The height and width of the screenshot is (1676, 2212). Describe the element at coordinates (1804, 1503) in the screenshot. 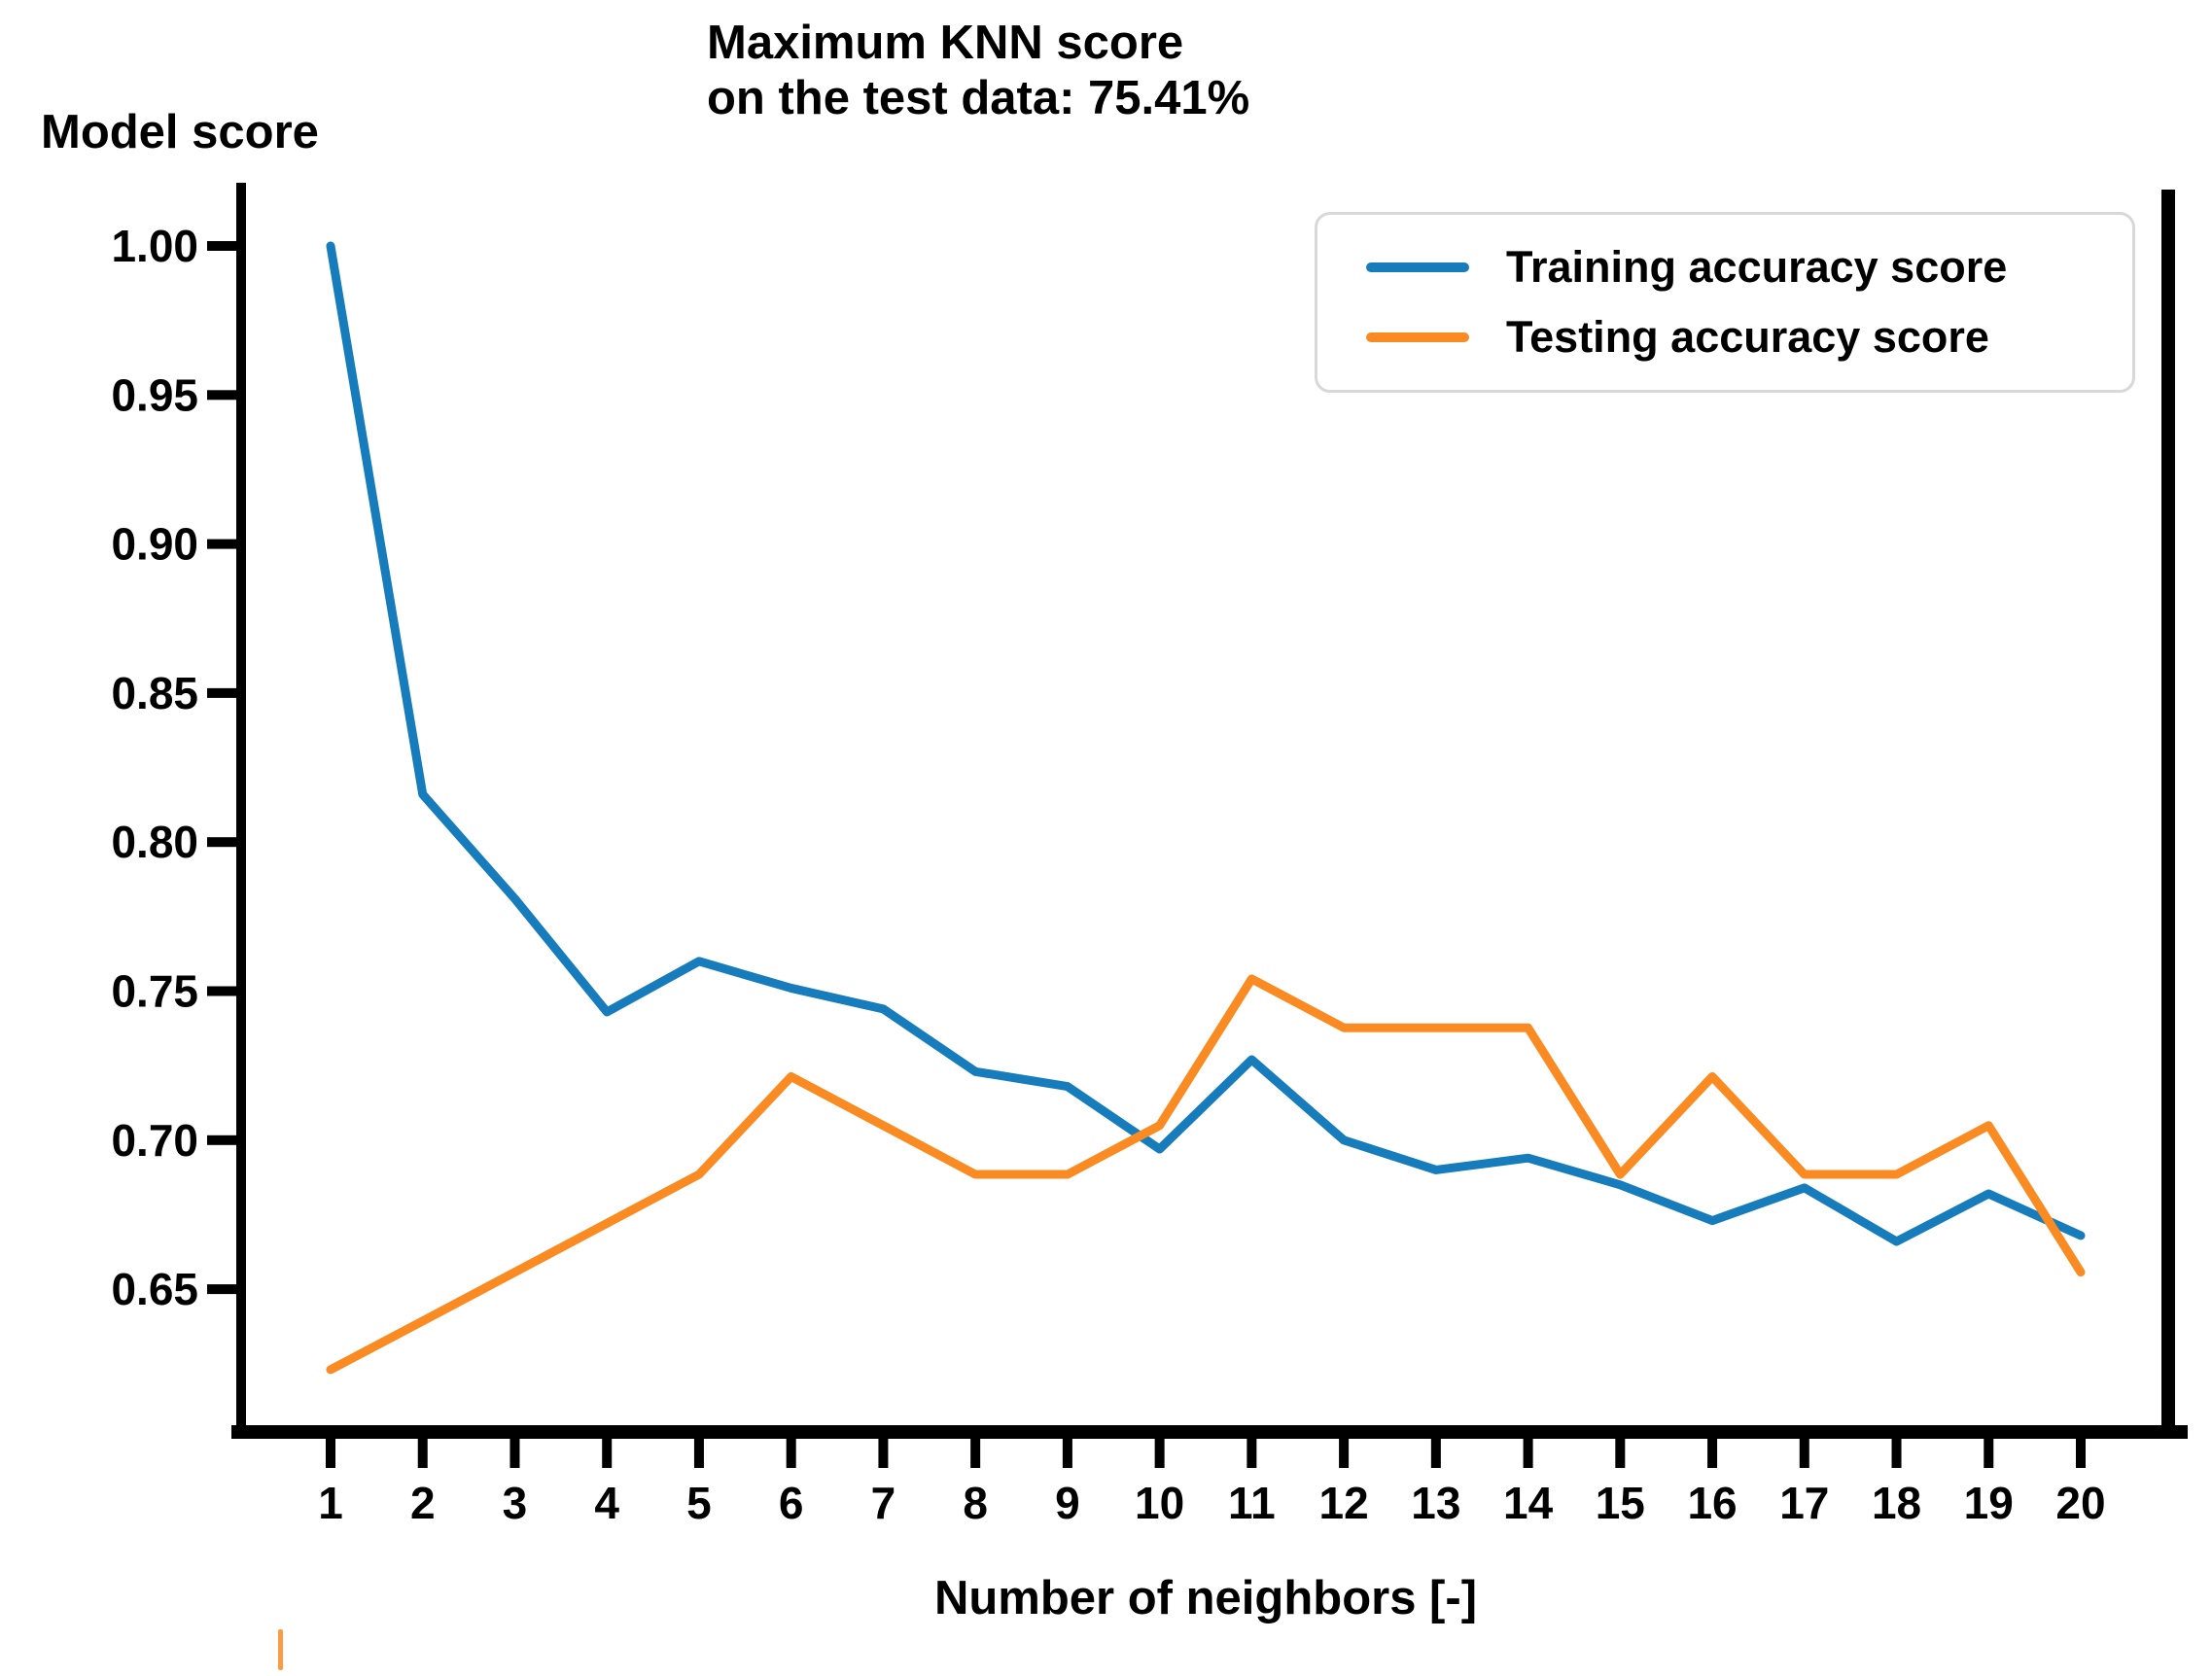

I see `x-tick-label: 17` at that location.